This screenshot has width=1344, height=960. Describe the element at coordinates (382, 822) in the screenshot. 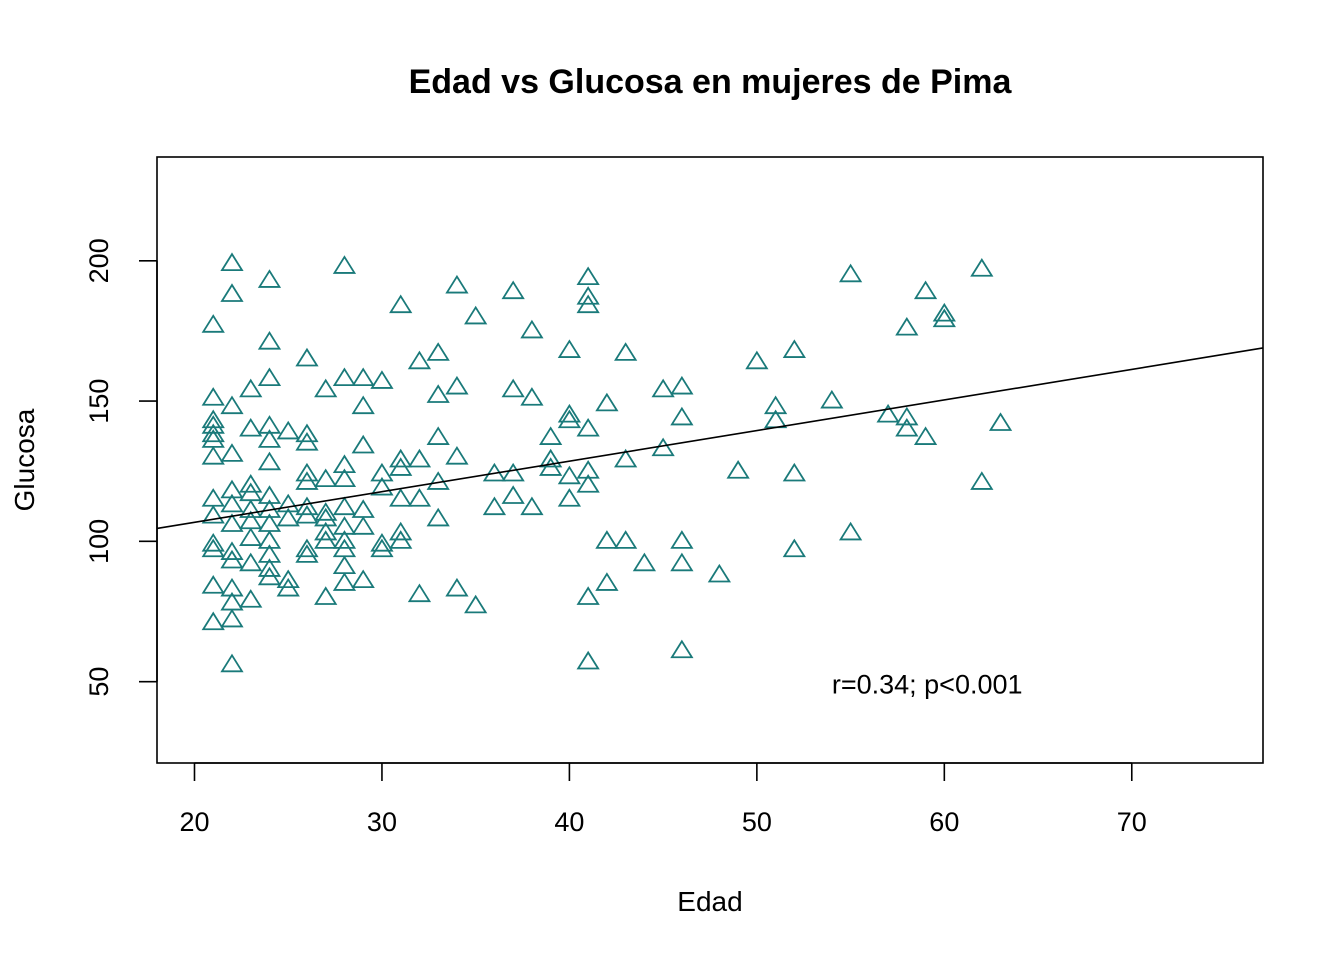

I see `x-tick-label: 30` at that location.